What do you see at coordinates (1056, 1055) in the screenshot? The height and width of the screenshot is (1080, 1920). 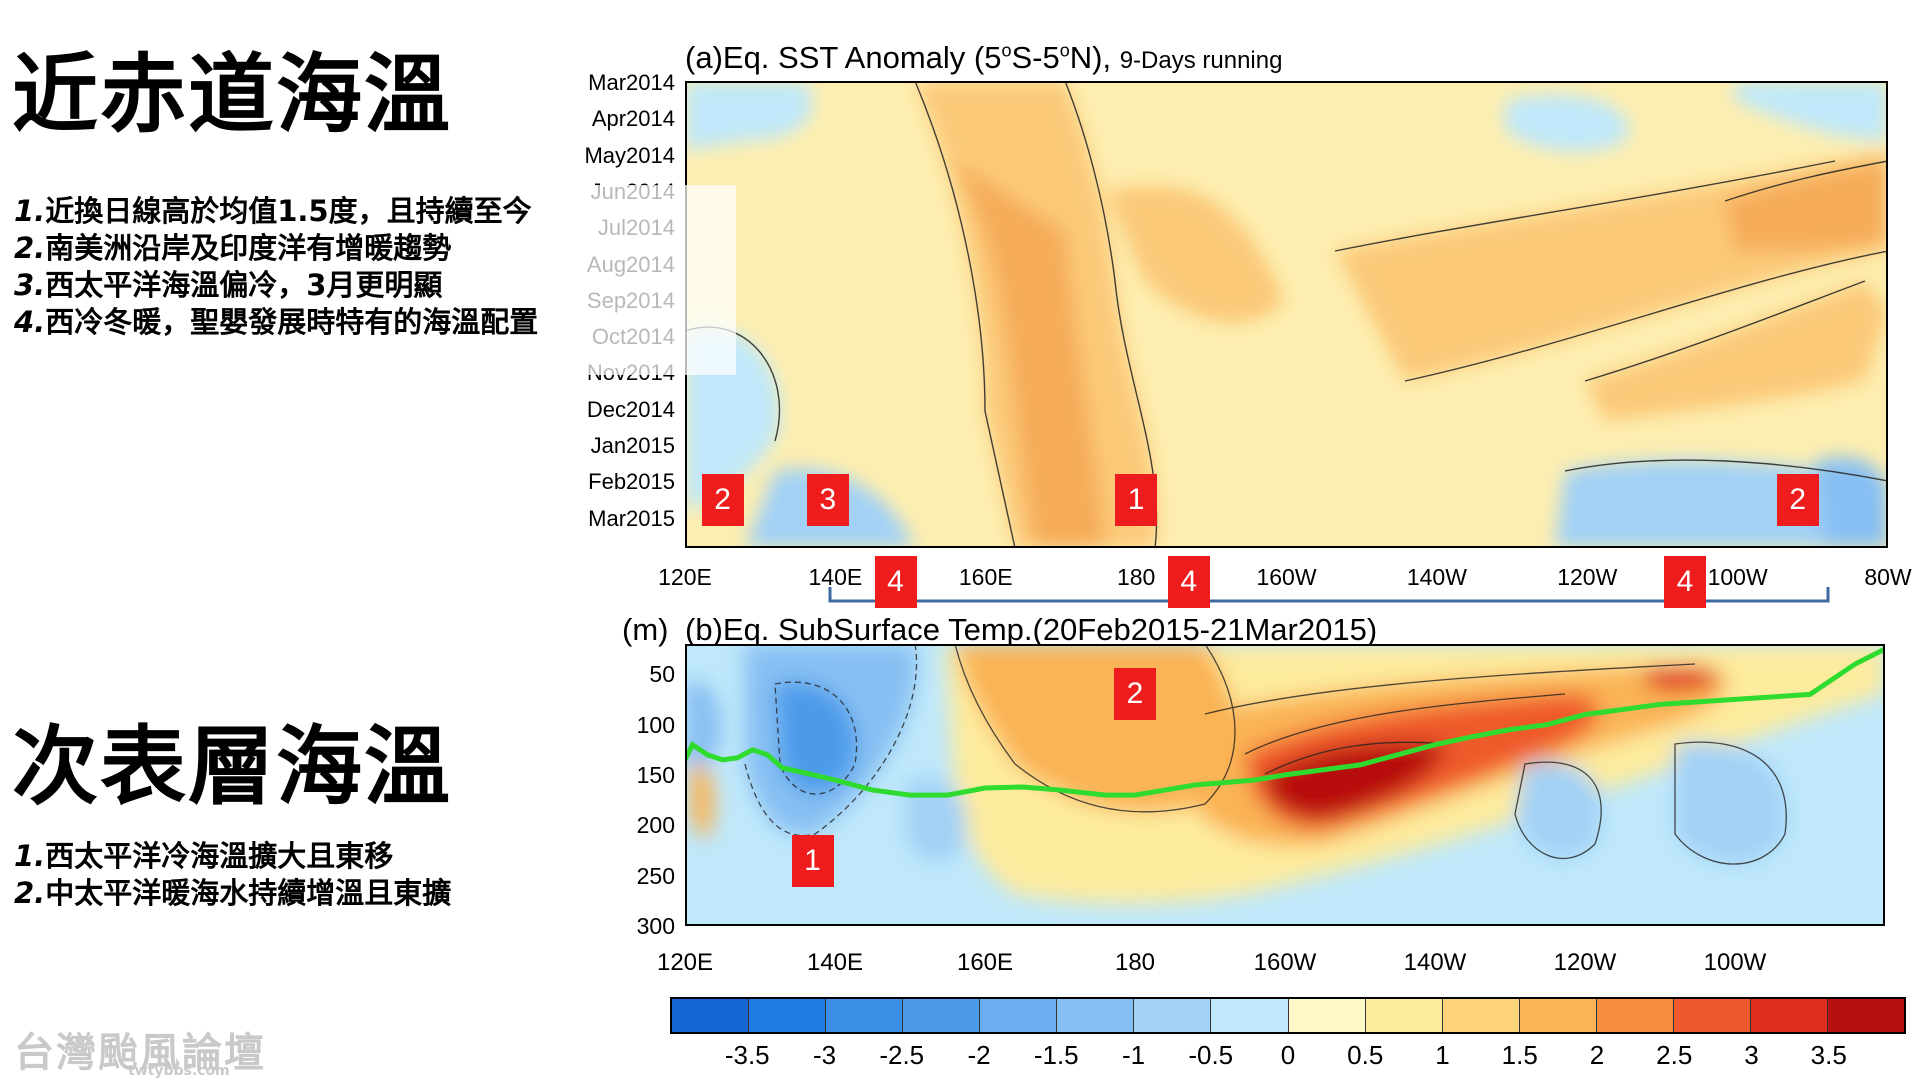 I see `colorbar-label: -1.5` at bounding box center [1056, 1055].